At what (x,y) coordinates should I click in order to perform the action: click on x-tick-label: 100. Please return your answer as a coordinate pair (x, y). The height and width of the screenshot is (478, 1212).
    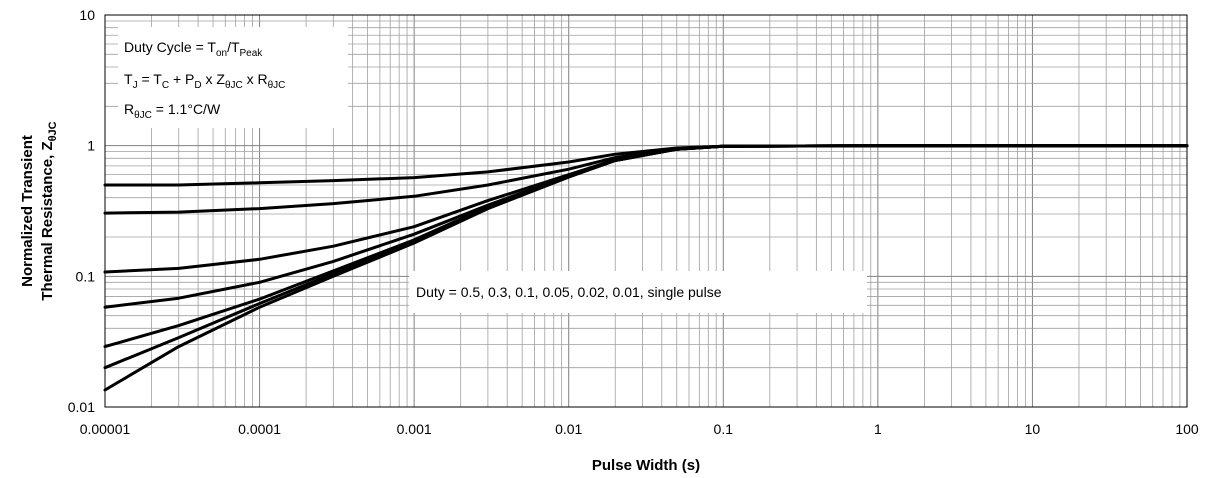
    Looking at the image, I should click on (1187, 429).